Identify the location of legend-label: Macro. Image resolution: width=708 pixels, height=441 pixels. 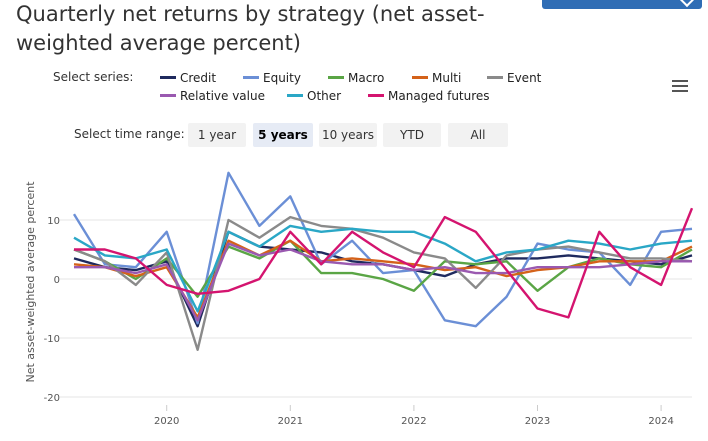
(366, 78).